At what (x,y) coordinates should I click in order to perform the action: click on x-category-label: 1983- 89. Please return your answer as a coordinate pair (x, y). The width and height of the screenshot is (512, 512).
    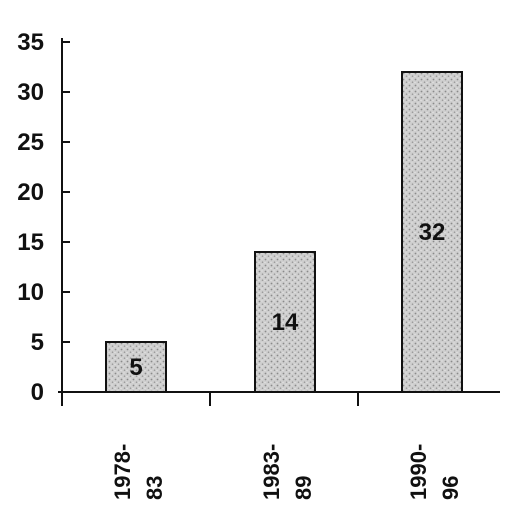
    Looking at the image, I should click on (287, 472).